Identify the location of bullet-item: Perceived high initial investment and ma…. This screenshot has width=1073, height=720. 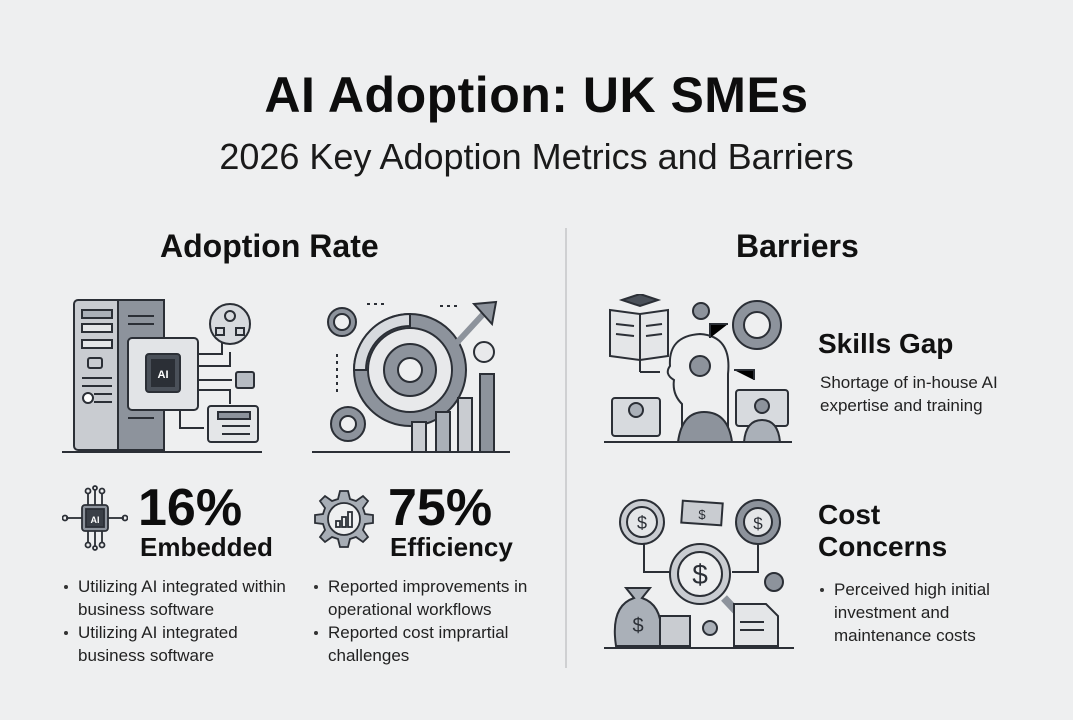
(928, 612).